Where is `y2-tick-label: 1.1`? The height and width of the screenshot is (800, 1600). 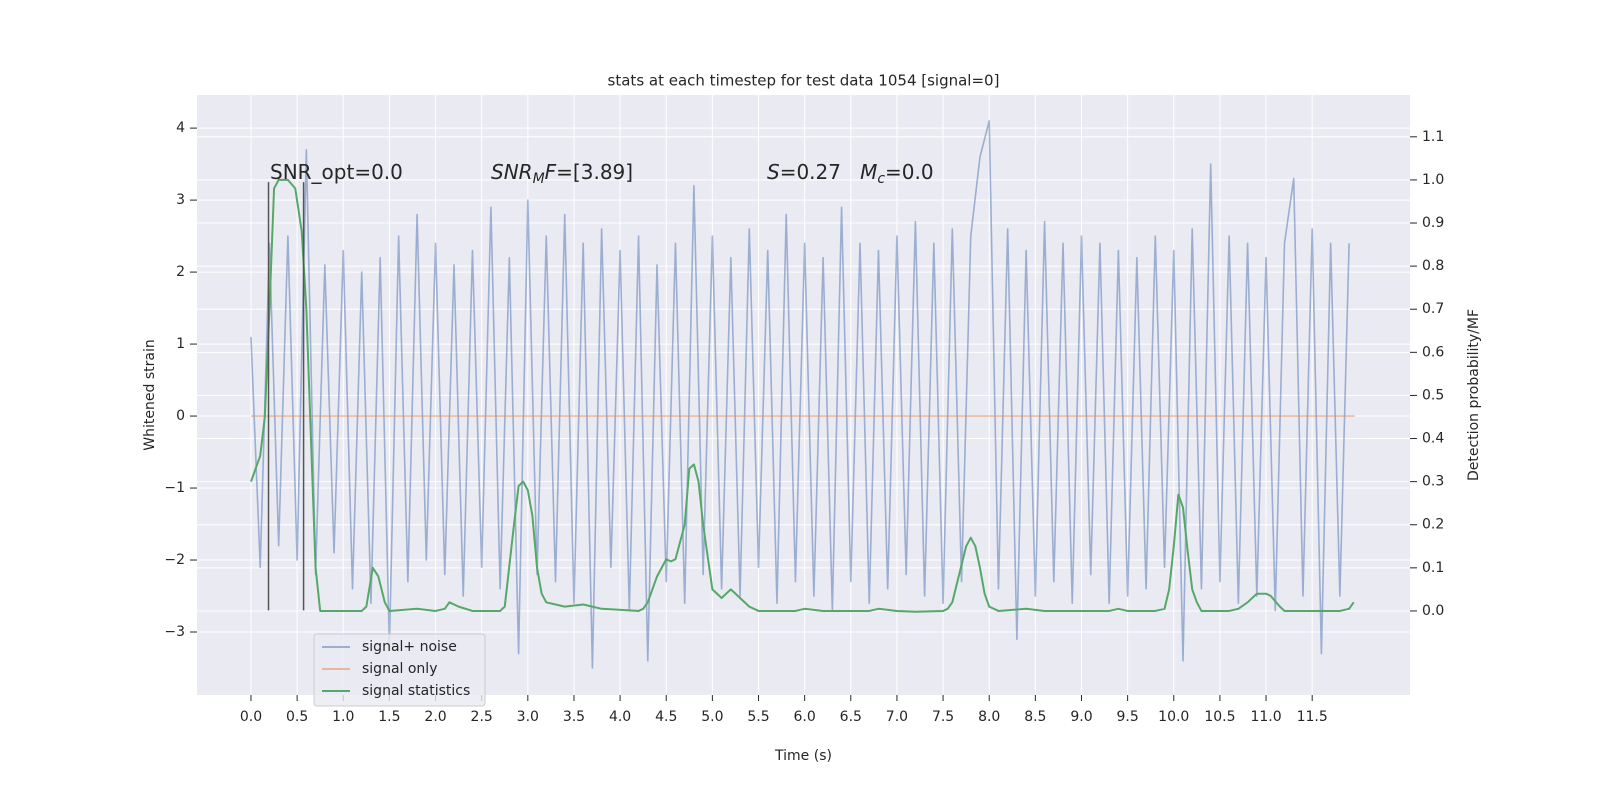
y2-tick-label: 1.1 is located at coordinates (1433, 137).